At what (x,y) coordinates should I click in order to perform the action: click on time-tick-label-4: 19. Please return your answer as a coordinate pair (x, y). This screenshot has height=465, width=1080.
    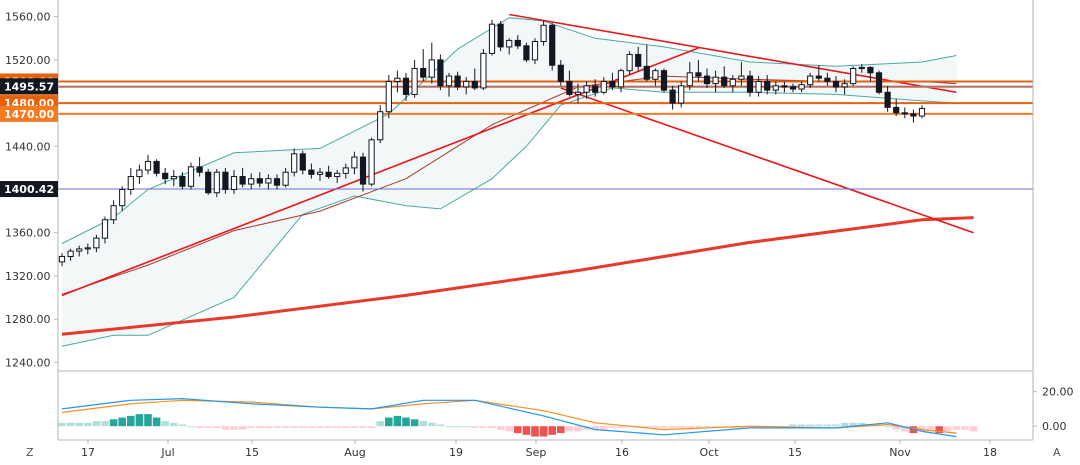
    Looking at the image, I should click on (456, 452).